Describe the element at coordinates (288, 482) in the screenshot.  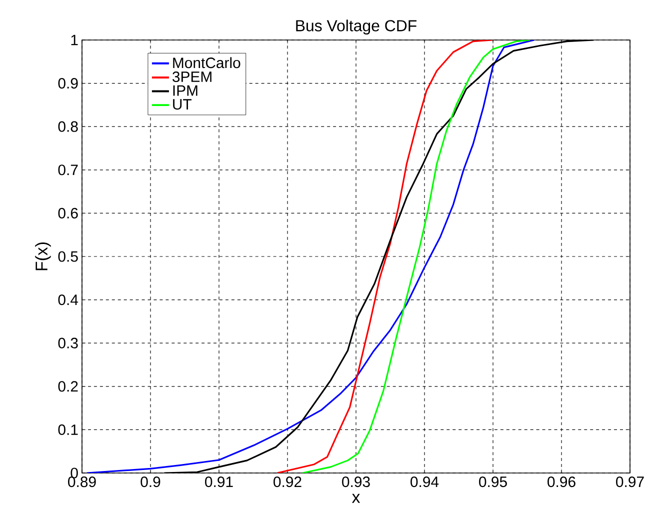
I see `x-tick-label: 0.92` at that location.